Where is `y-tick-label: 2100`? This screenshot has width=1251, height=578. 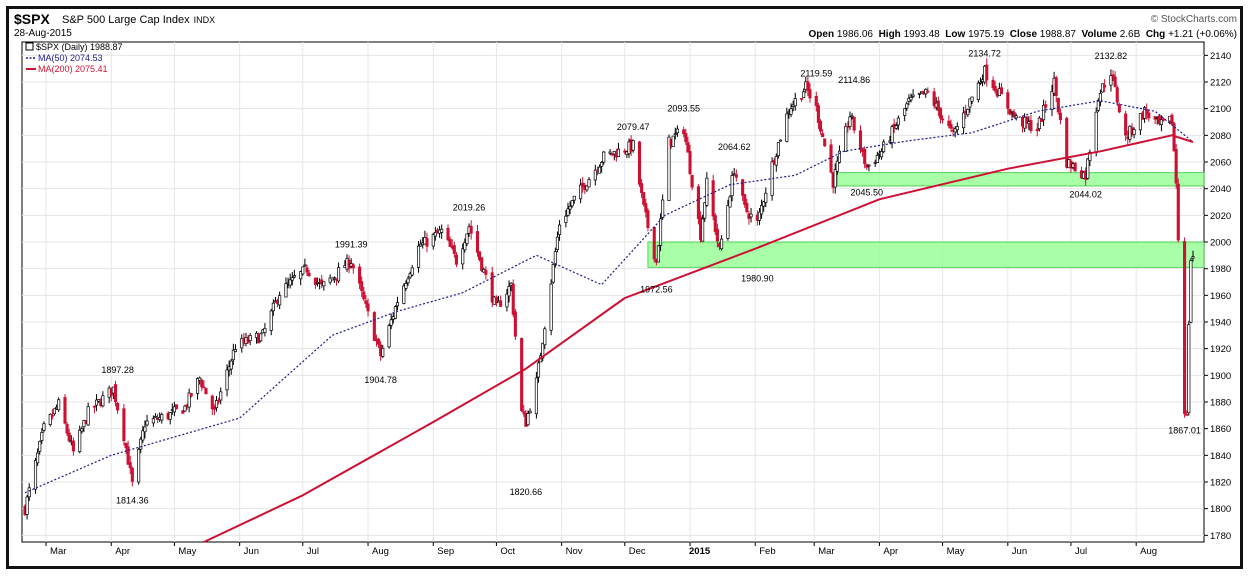
y-tick-label: 2100 is located at coordinates (1220, 109).